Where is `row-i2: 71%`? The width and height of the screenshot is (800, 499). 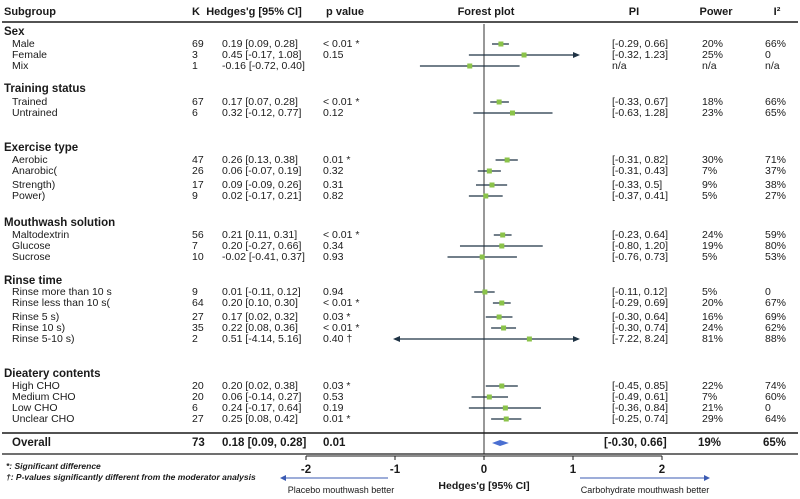
row-i2: 71% is located at coordinates (776, 160).